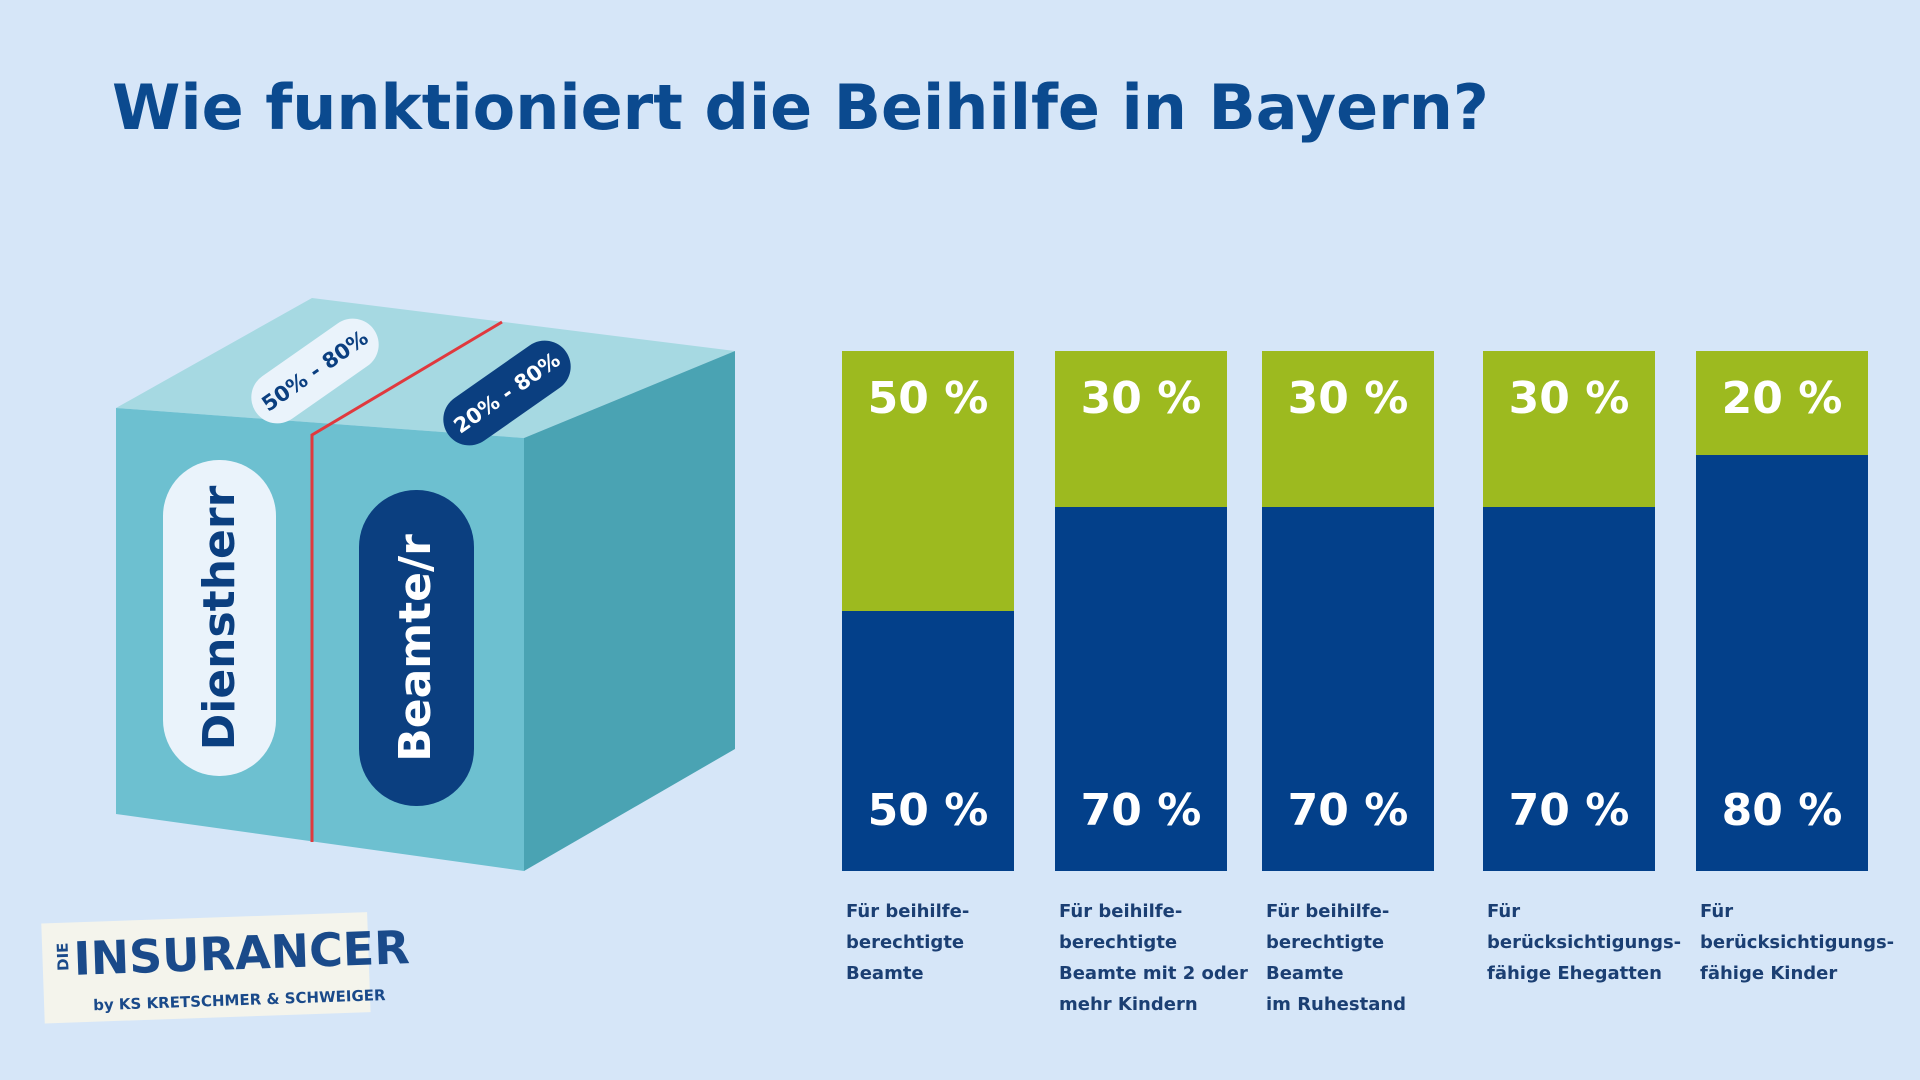 This screenshot has width=1920, height=1080. What do you see at coordinates (908, 942) in the screenshot?
I see `category-label: Für beihilfe- berechtigte Beamte` at bounding box center [908, 942].